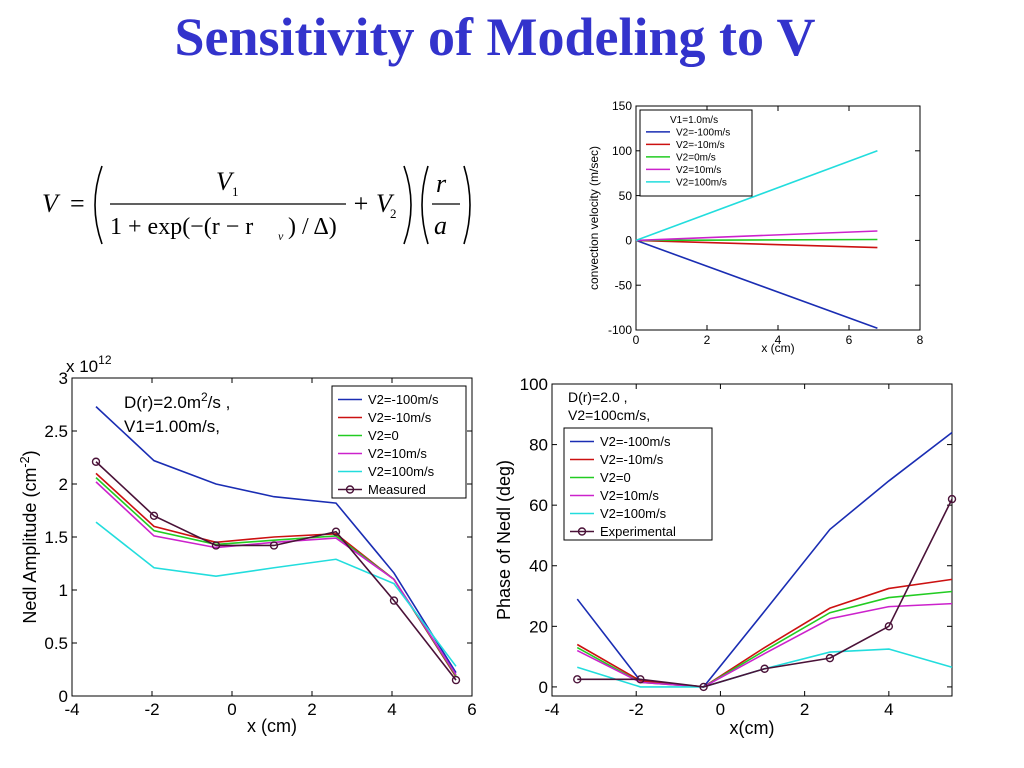 Image resolution: width=1024 pixels, height=768 pixels. I want to click on y-axis-label: Nedl Amplitude (cm-2), so click(29, 536).